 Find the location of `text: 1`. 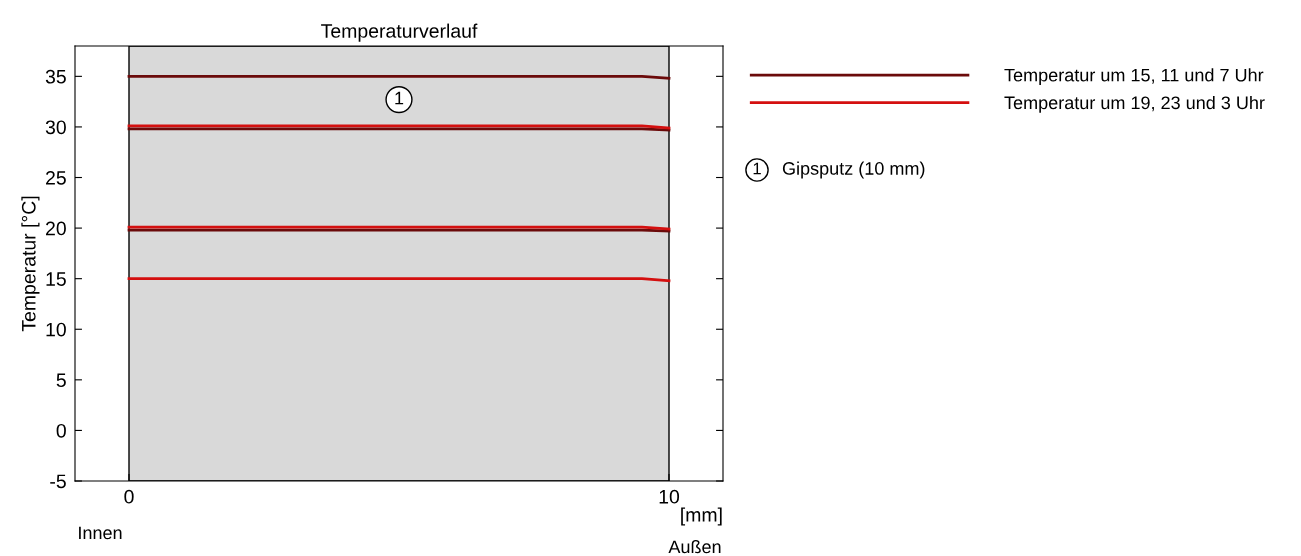

text: 1 is located at coordinates (757, 168).